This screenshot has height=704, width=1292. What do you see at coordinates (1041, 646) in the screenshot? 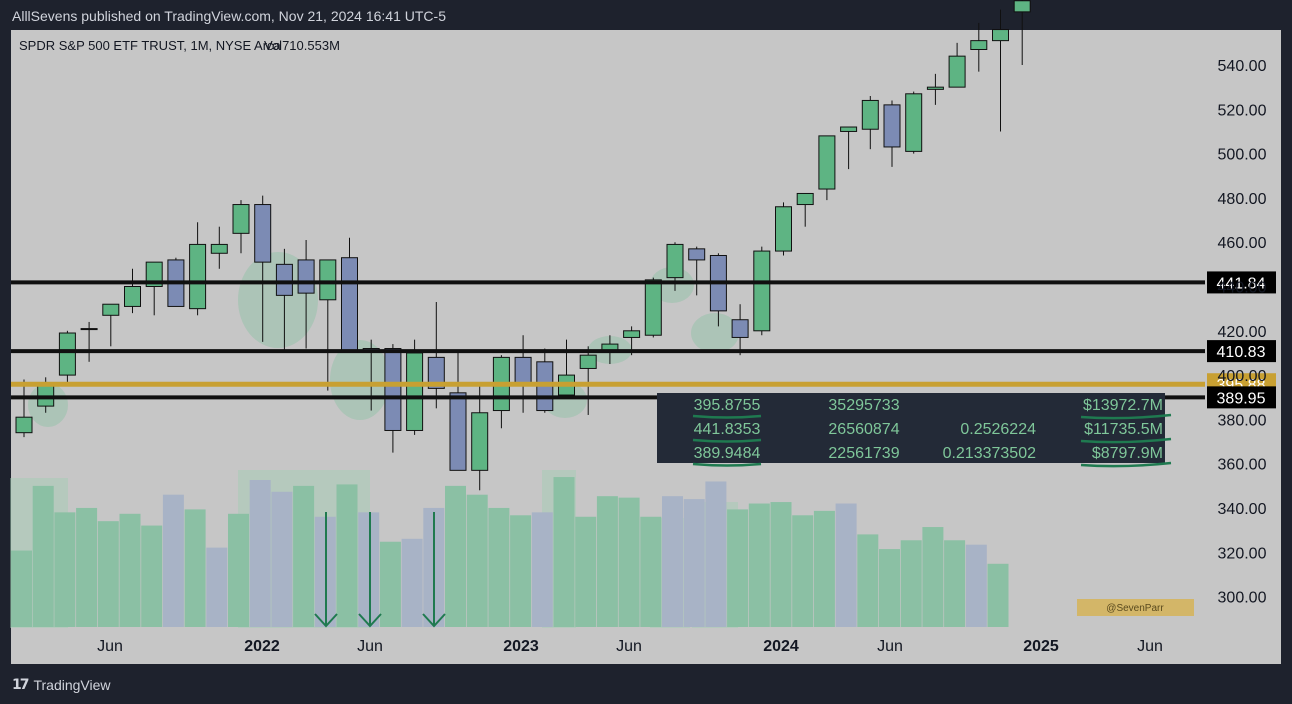
I see `time-tick-label: 2025` at bounding box center [1041, 646].